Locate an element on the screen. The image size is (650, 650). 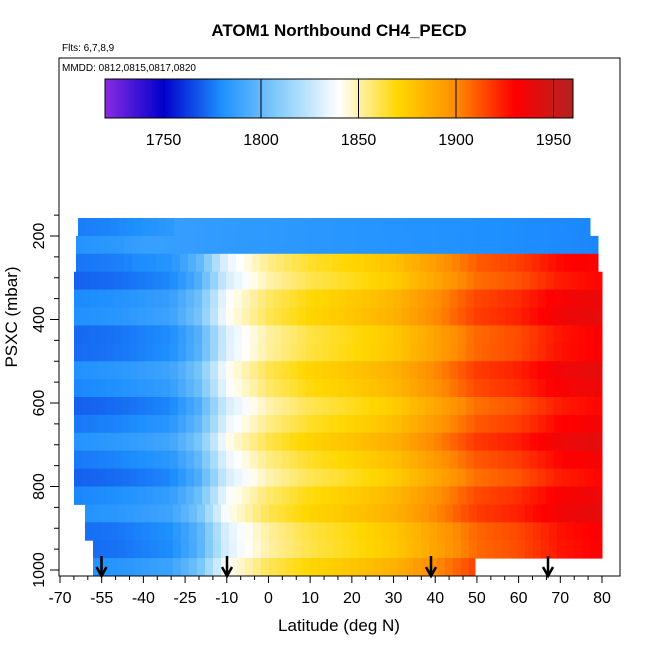
colorbar: 1750 1800 1850 1900 1950 is located at coordinates (339, 113).